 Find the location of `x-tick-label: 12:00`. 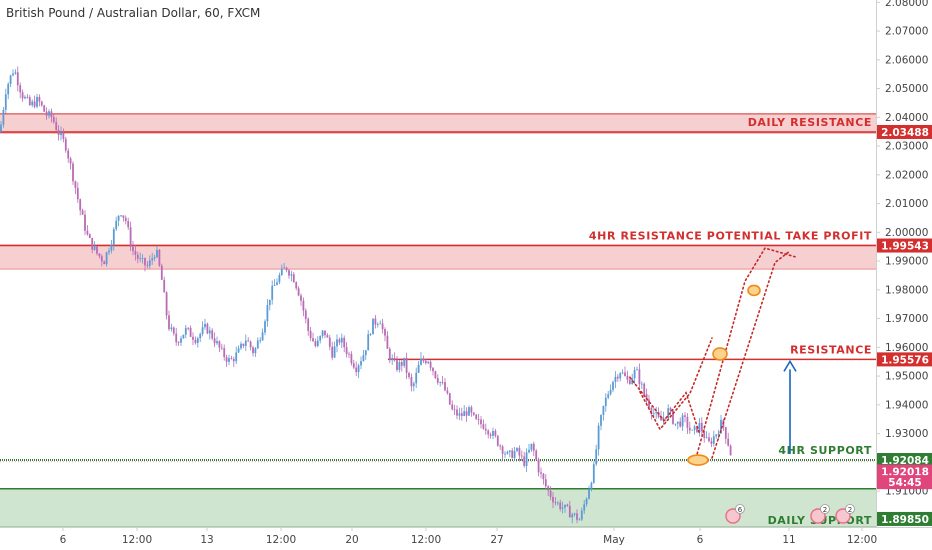

x-tick-label: 12:00 is located at coordinates (862, 540).